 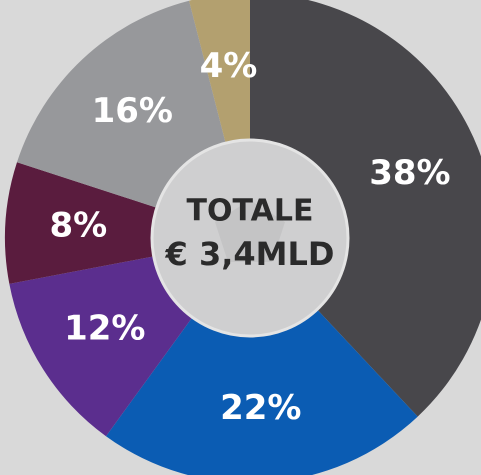 I want to click on value-label: 4%, so click(x=229, y=66).